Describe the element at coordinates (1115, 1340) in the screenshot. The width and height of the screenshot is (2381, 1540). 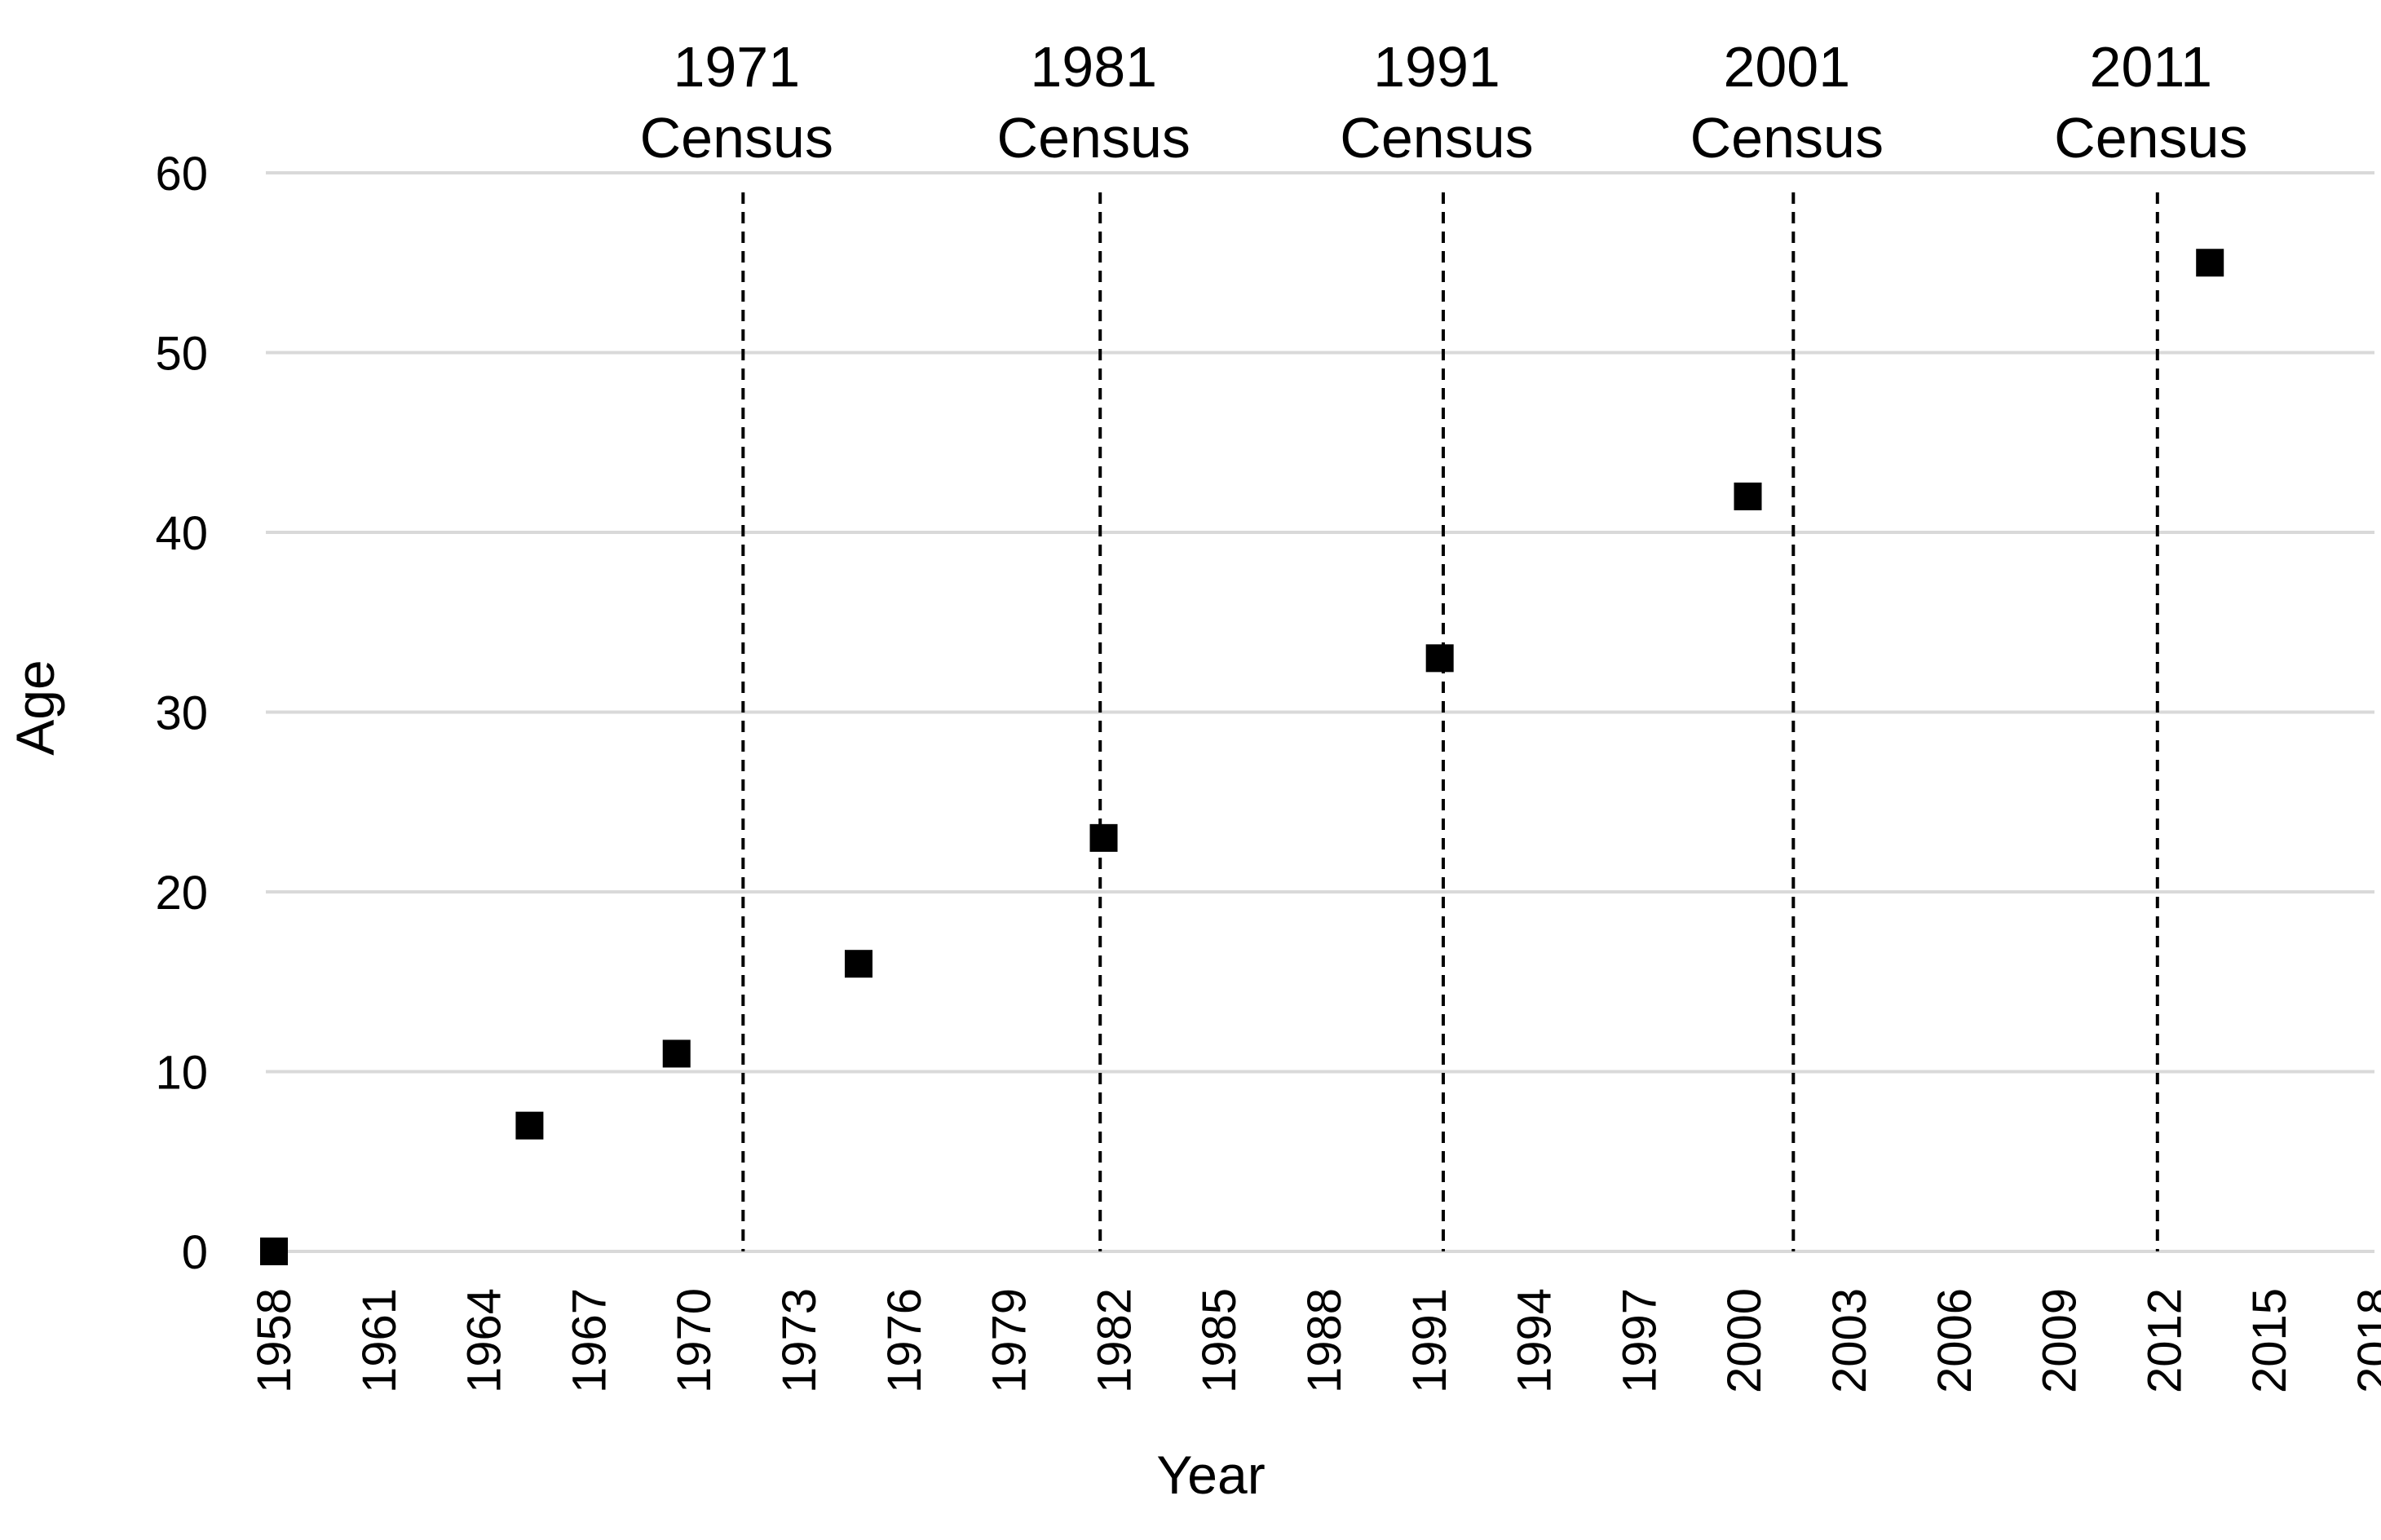
I see `x-tick-label: 1982` at that location.